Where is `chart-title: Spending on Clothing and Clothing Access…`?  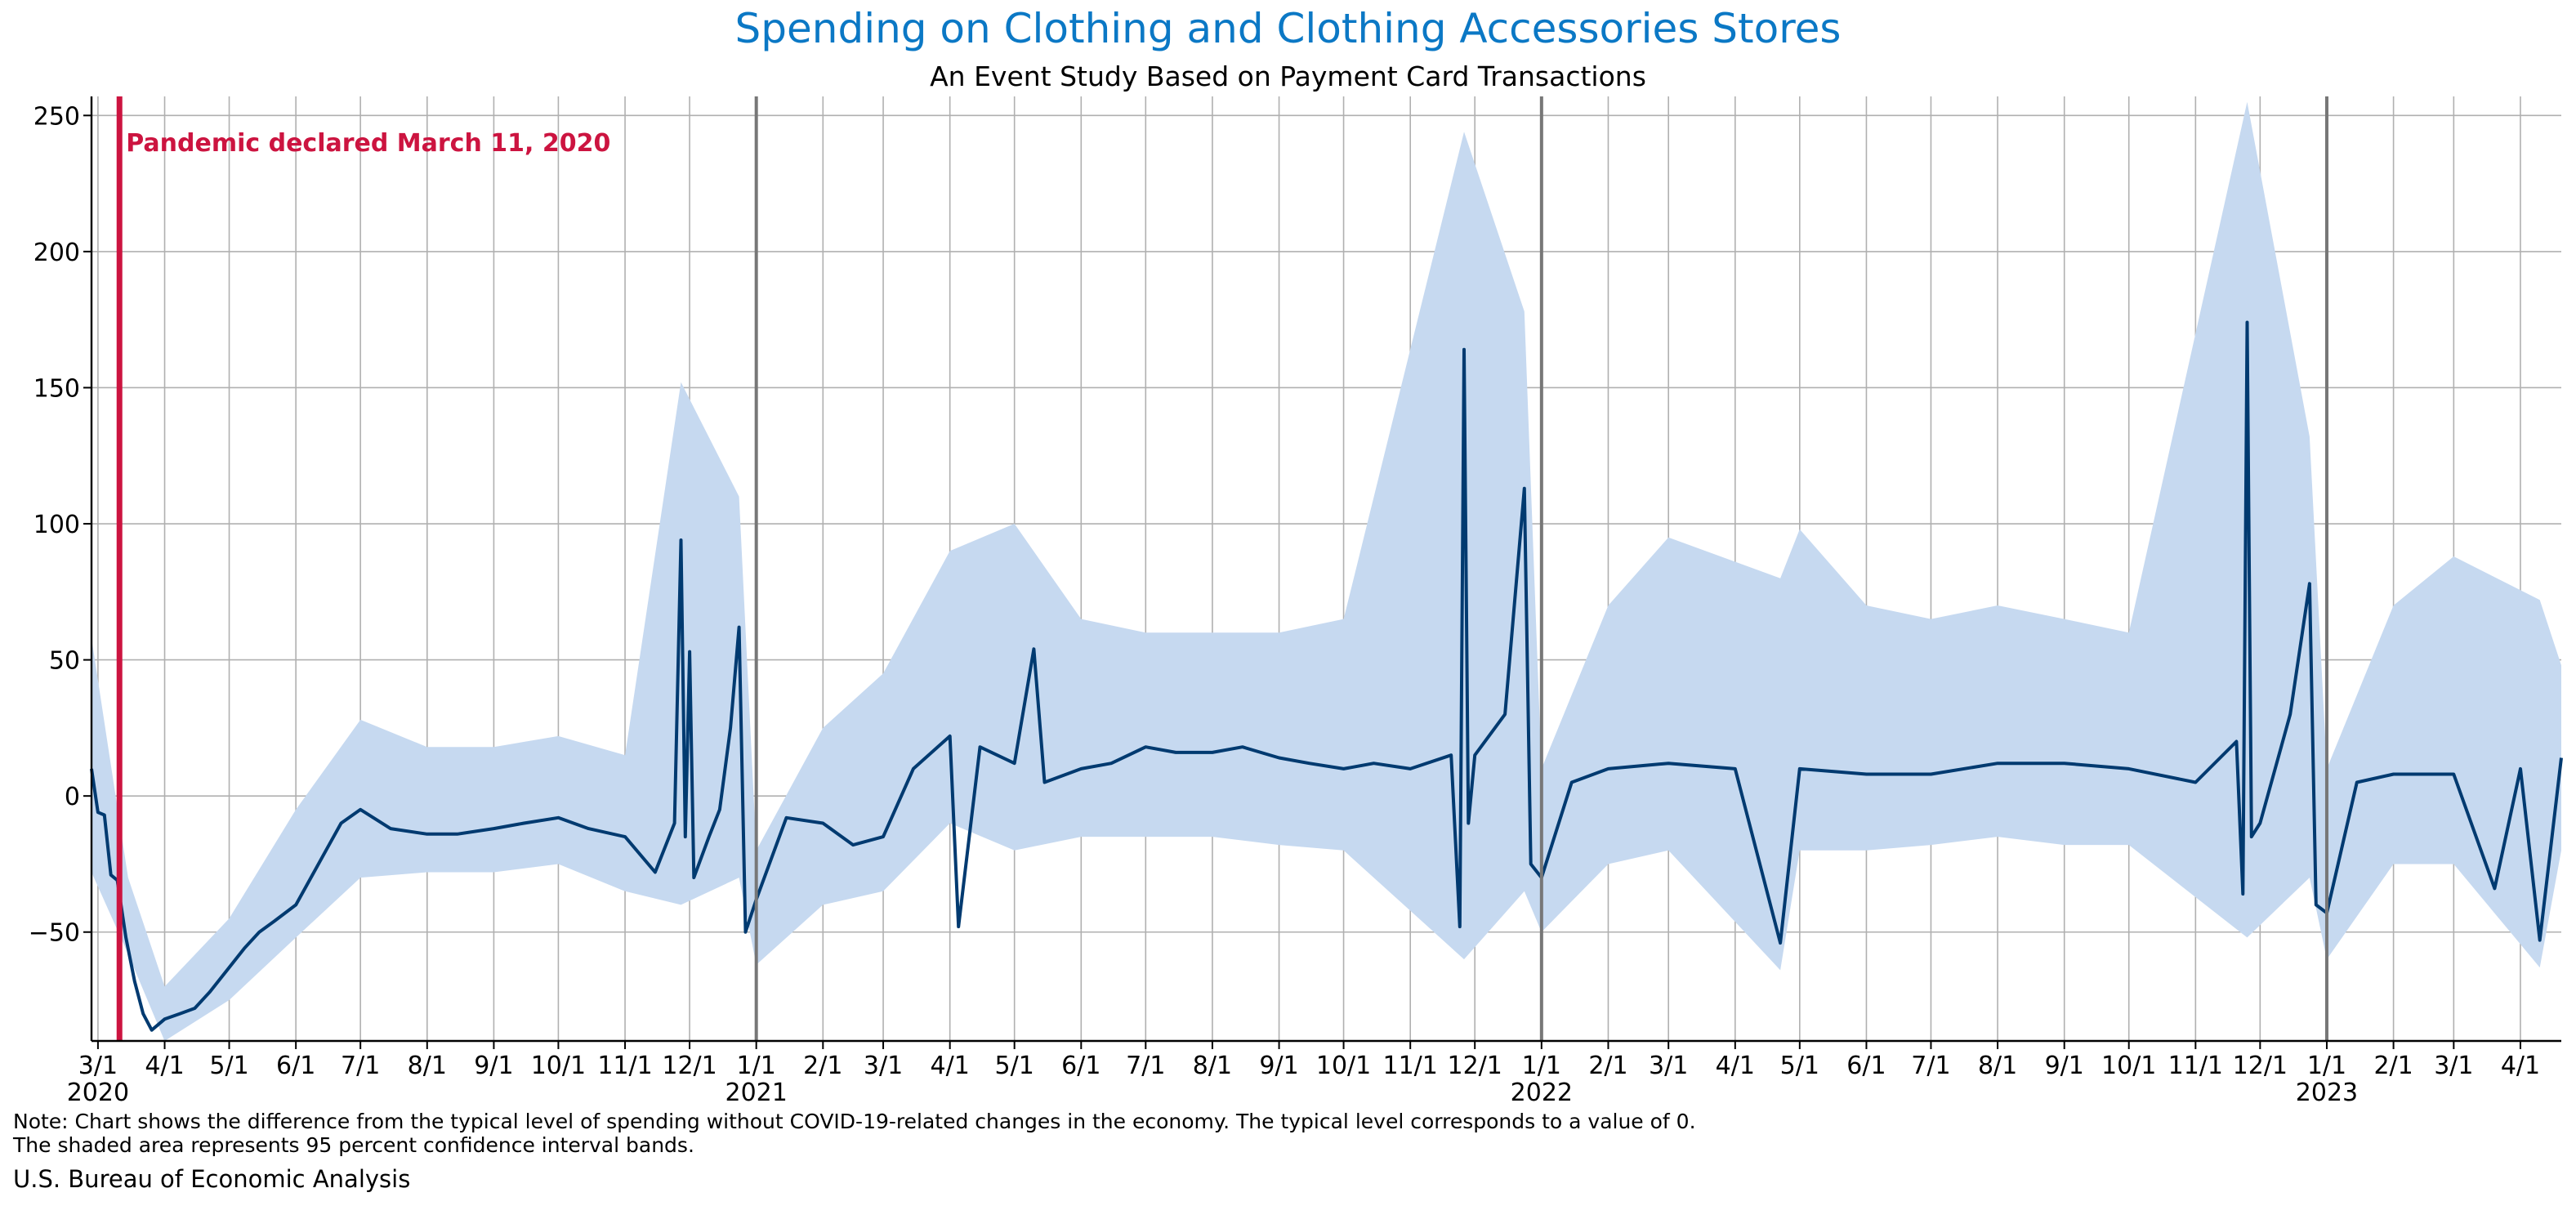 chart-title: Spending on Clothing and Clothing Access… is located at coordinates (1288, 28).